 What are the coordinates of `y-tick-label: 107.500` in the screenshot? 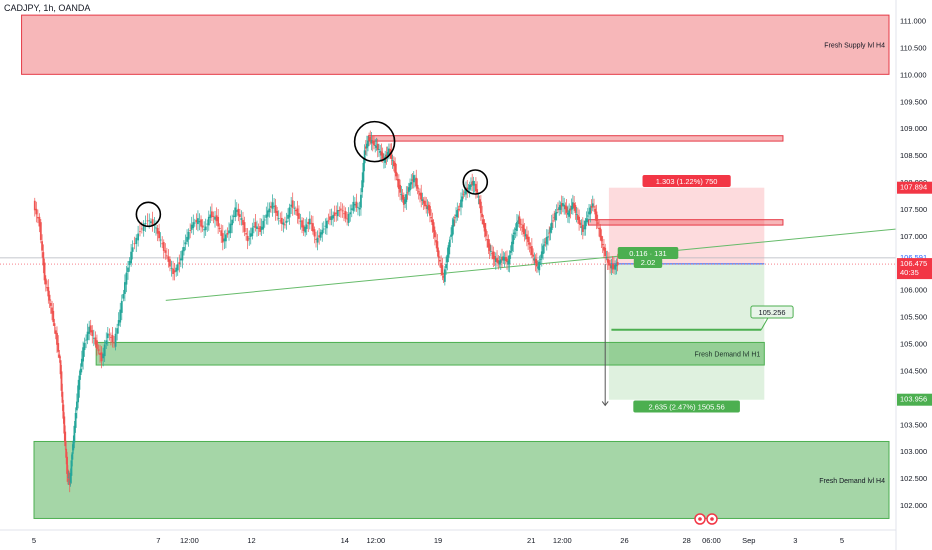 It's located at (913, 209).